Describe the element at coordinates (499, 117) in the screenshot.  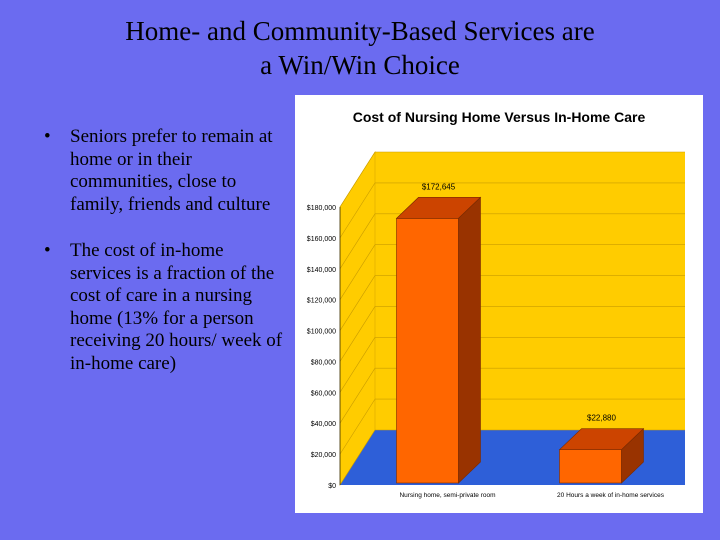
I see `chart-title: Cost of Nursing Home Versus In-Home Care` at that location.